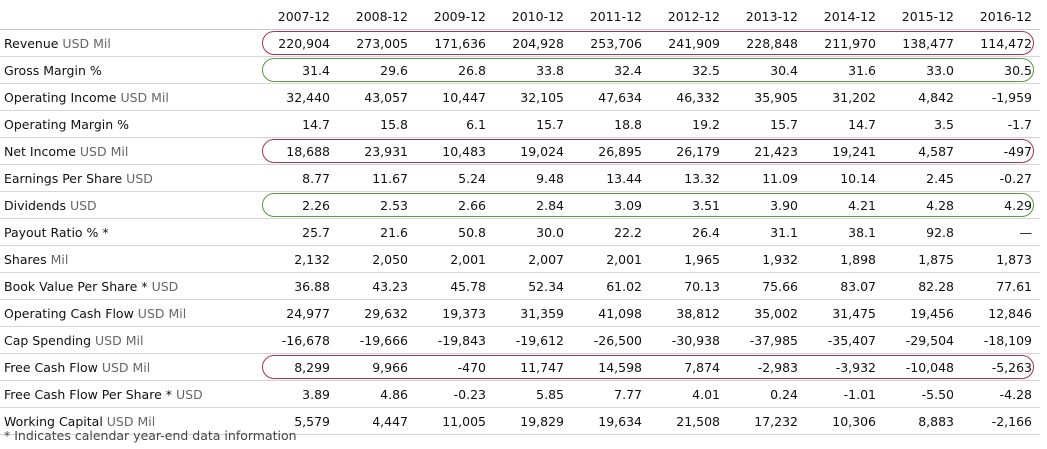  What do you see at coordinates (611, 313) in the screenshot?
I see `value-cell: 41,098` at bounding box center [611, 313].